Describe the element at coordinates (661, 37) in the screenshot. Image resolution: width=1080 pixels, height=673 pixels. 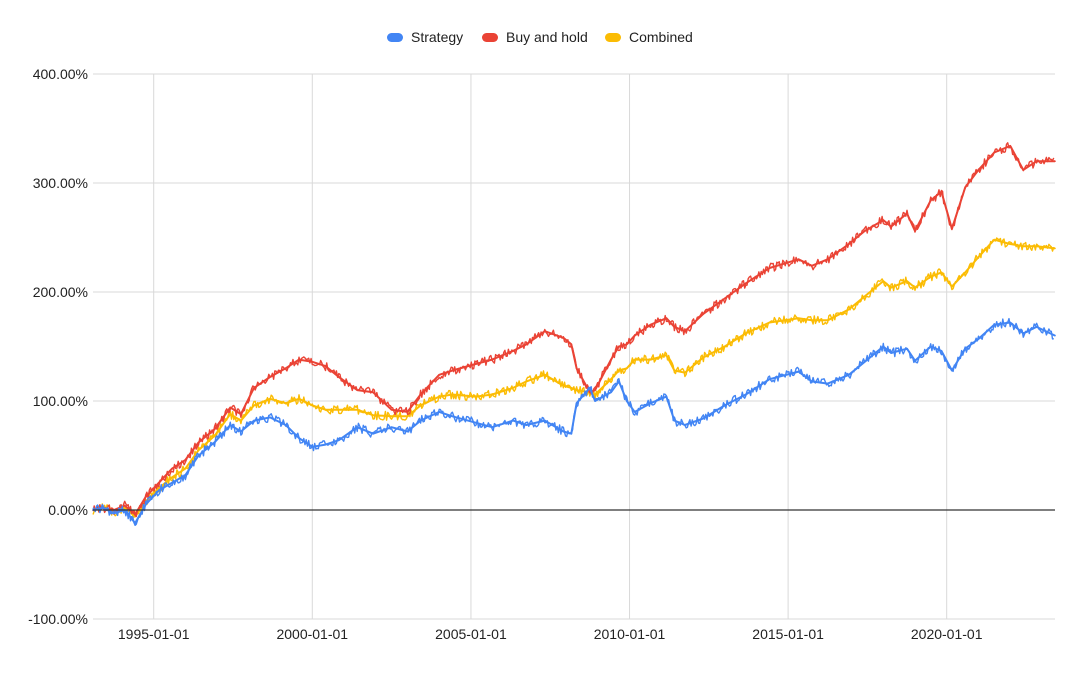
I see `legend-label-combined: Combined` at that location.